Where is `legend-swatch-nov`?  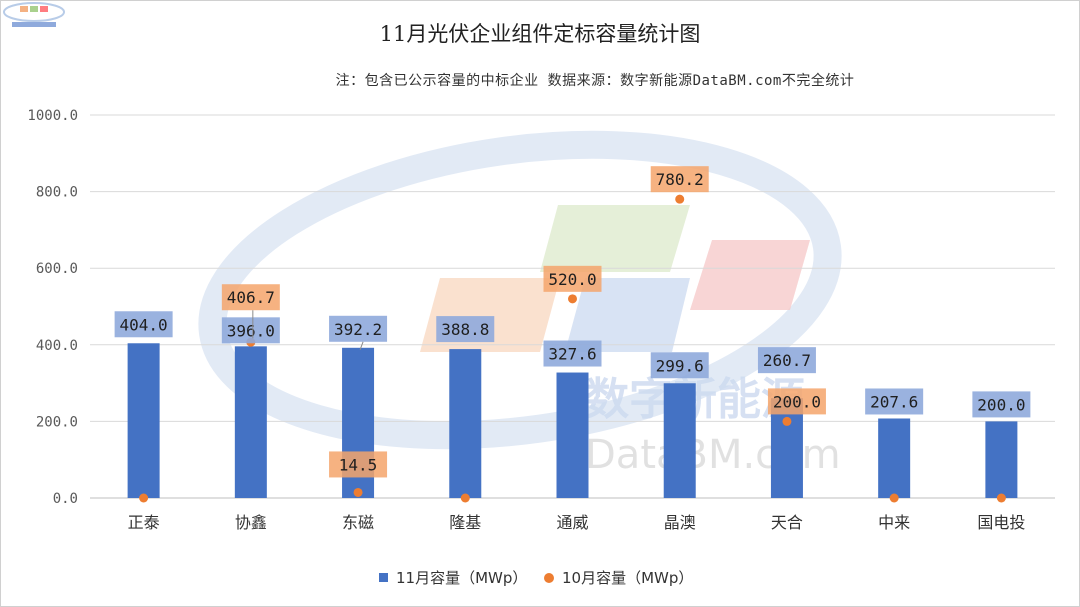
legend-swatch-nov is located at coordinates (383, 577).